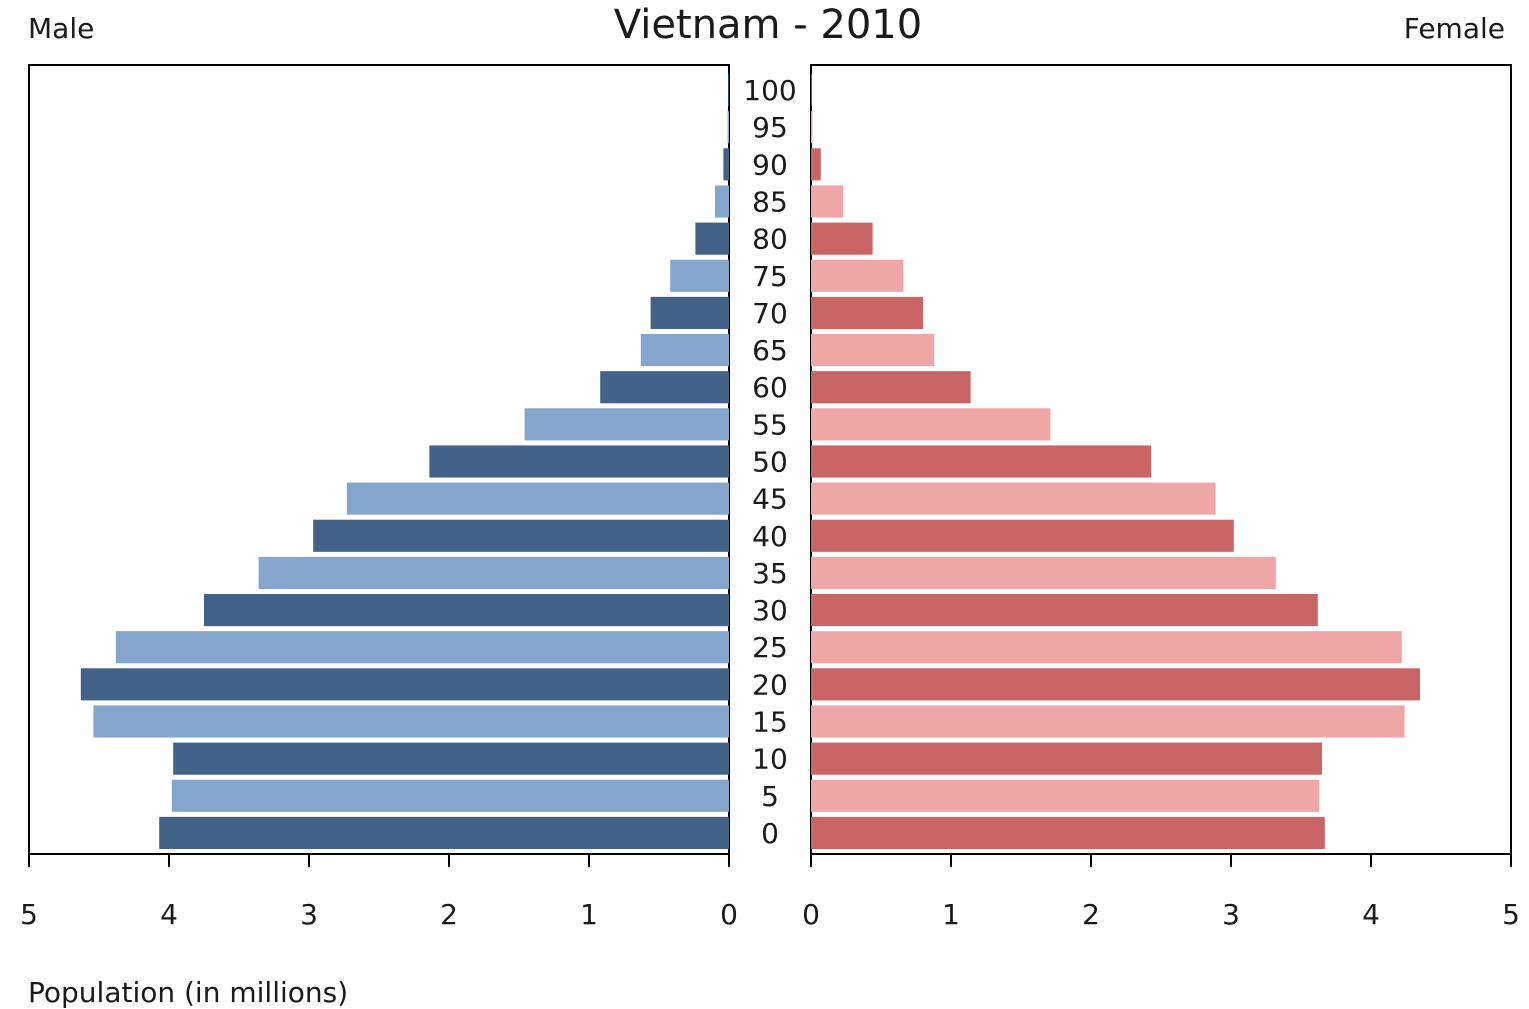 The height and width of the screenshot is (1009, 1529). Describe the element at coordinates (1161, 892) in the screenshot. I see `female-x-axis: 0 1 2 3 4 5` at that location.